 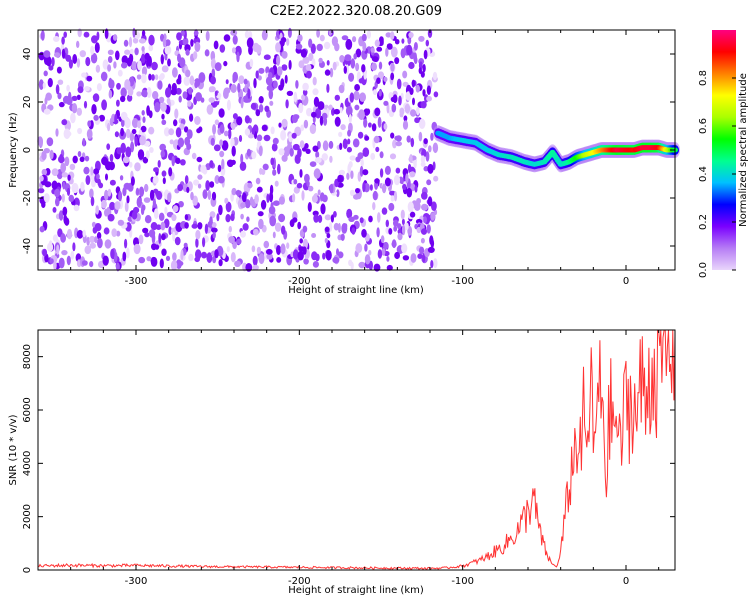 What do you see at coordinates (299, 581) in the screenshot?
I see `x-tick-label: -200` at bounding box center [299, 581].